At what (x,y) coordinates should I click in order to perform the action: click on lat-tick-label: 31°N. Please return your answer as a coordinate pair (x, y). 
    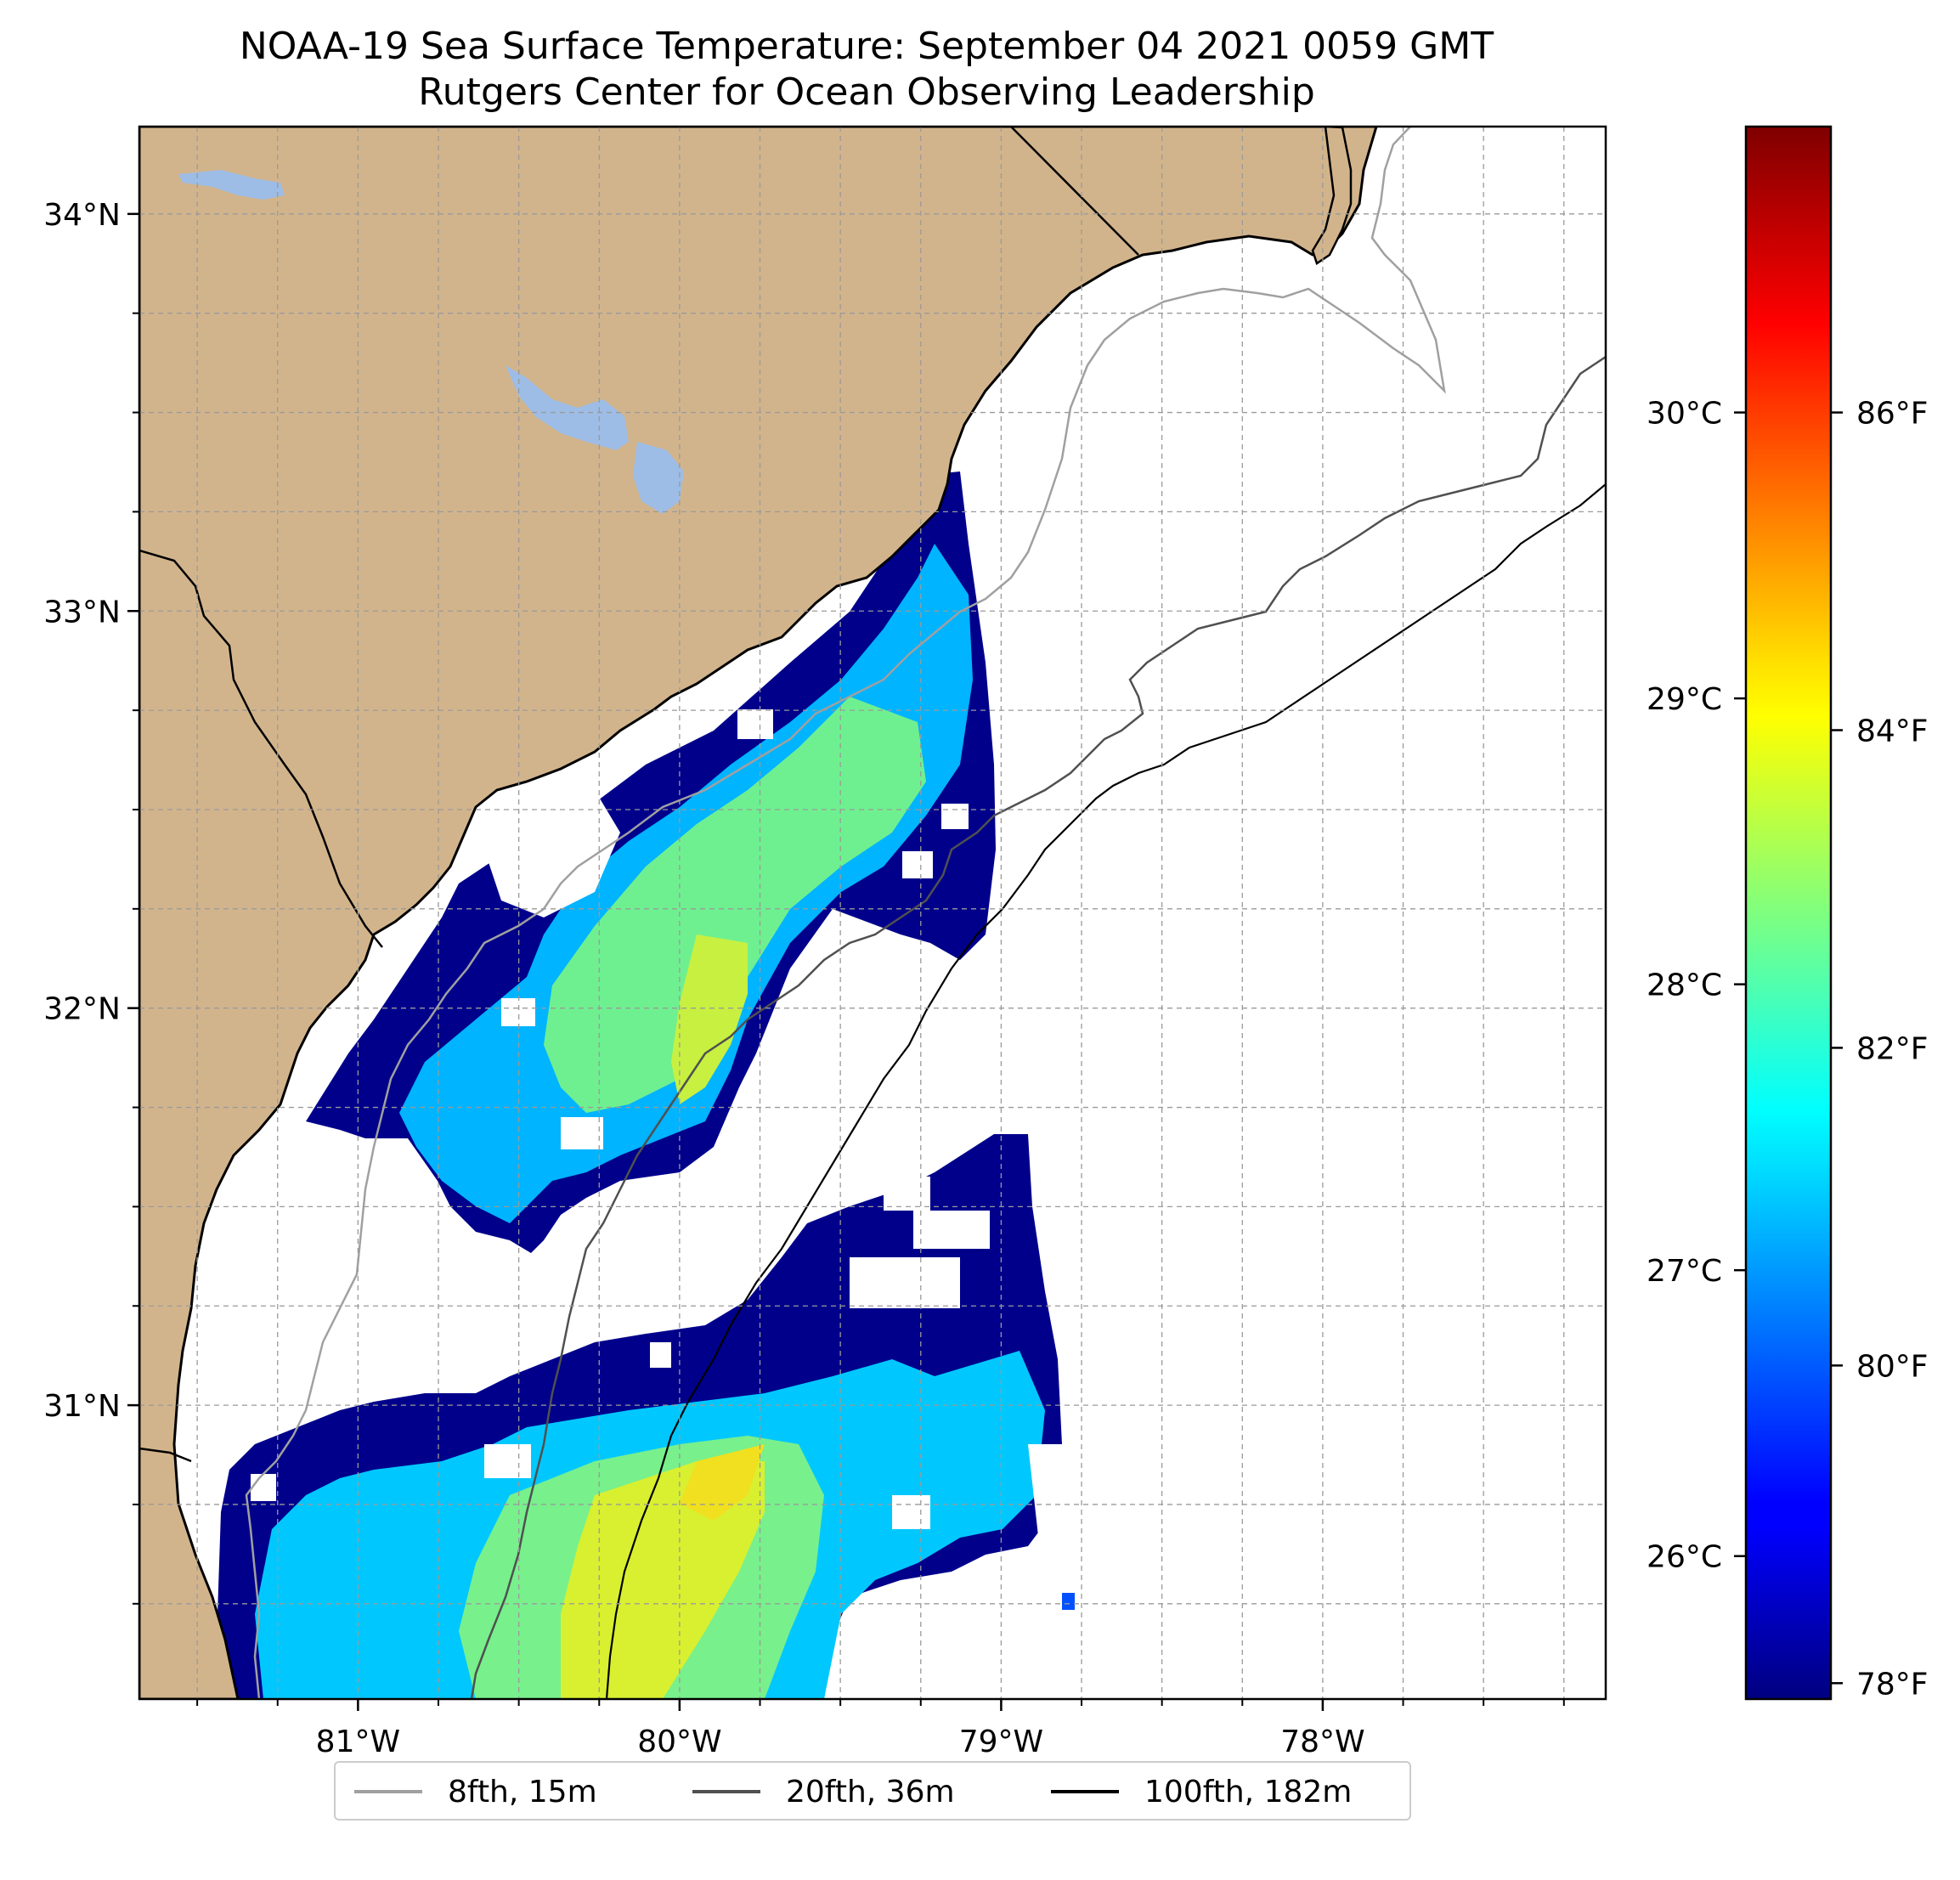
    Looking at the image, I should click on (82, 1406).